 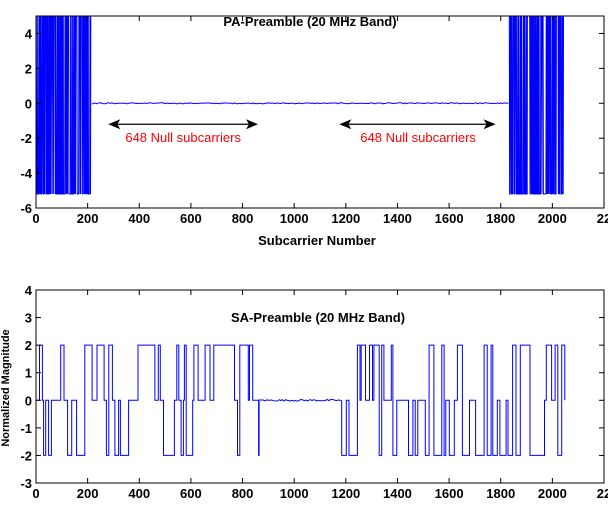 What do you see at coordinates (6, 387) in the screenshot?
I see `sa-preamble-ylabel: Normalized Magnitude` at bounding box center [6, 387].